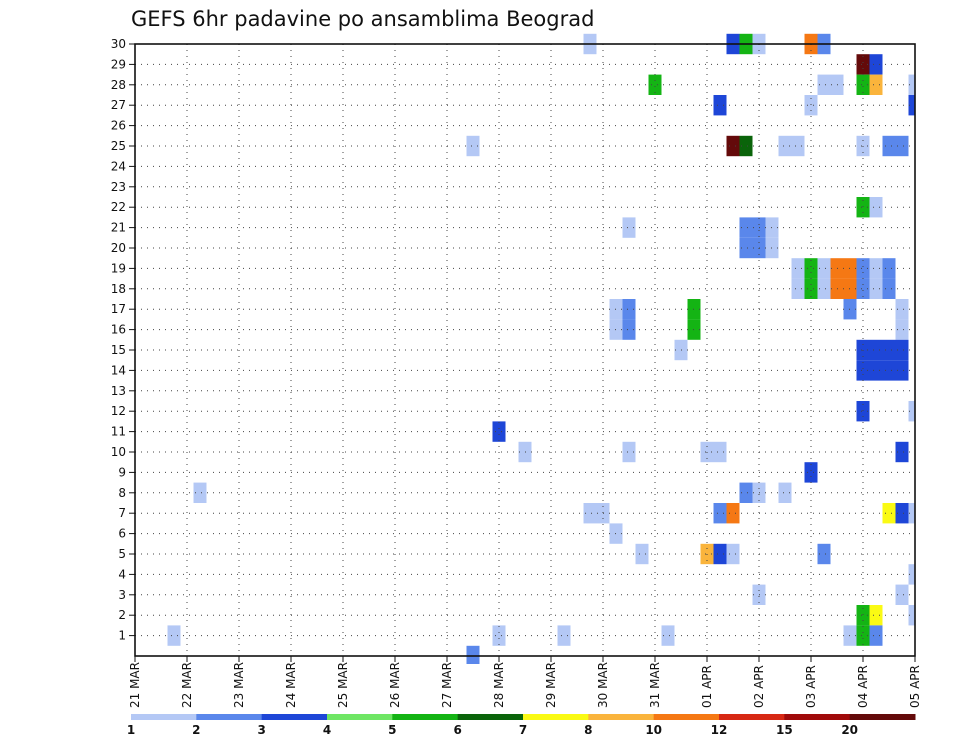  Describe the element at coordinates (327, 730) in the screenshot. I see `colorbar-label: 4` at that location.